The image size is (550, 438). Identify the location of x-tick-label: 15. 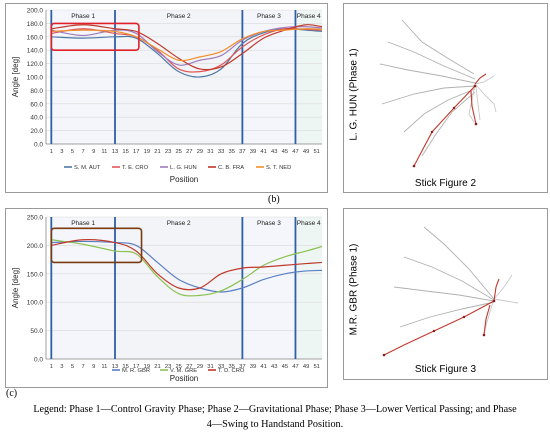
(125, 152).